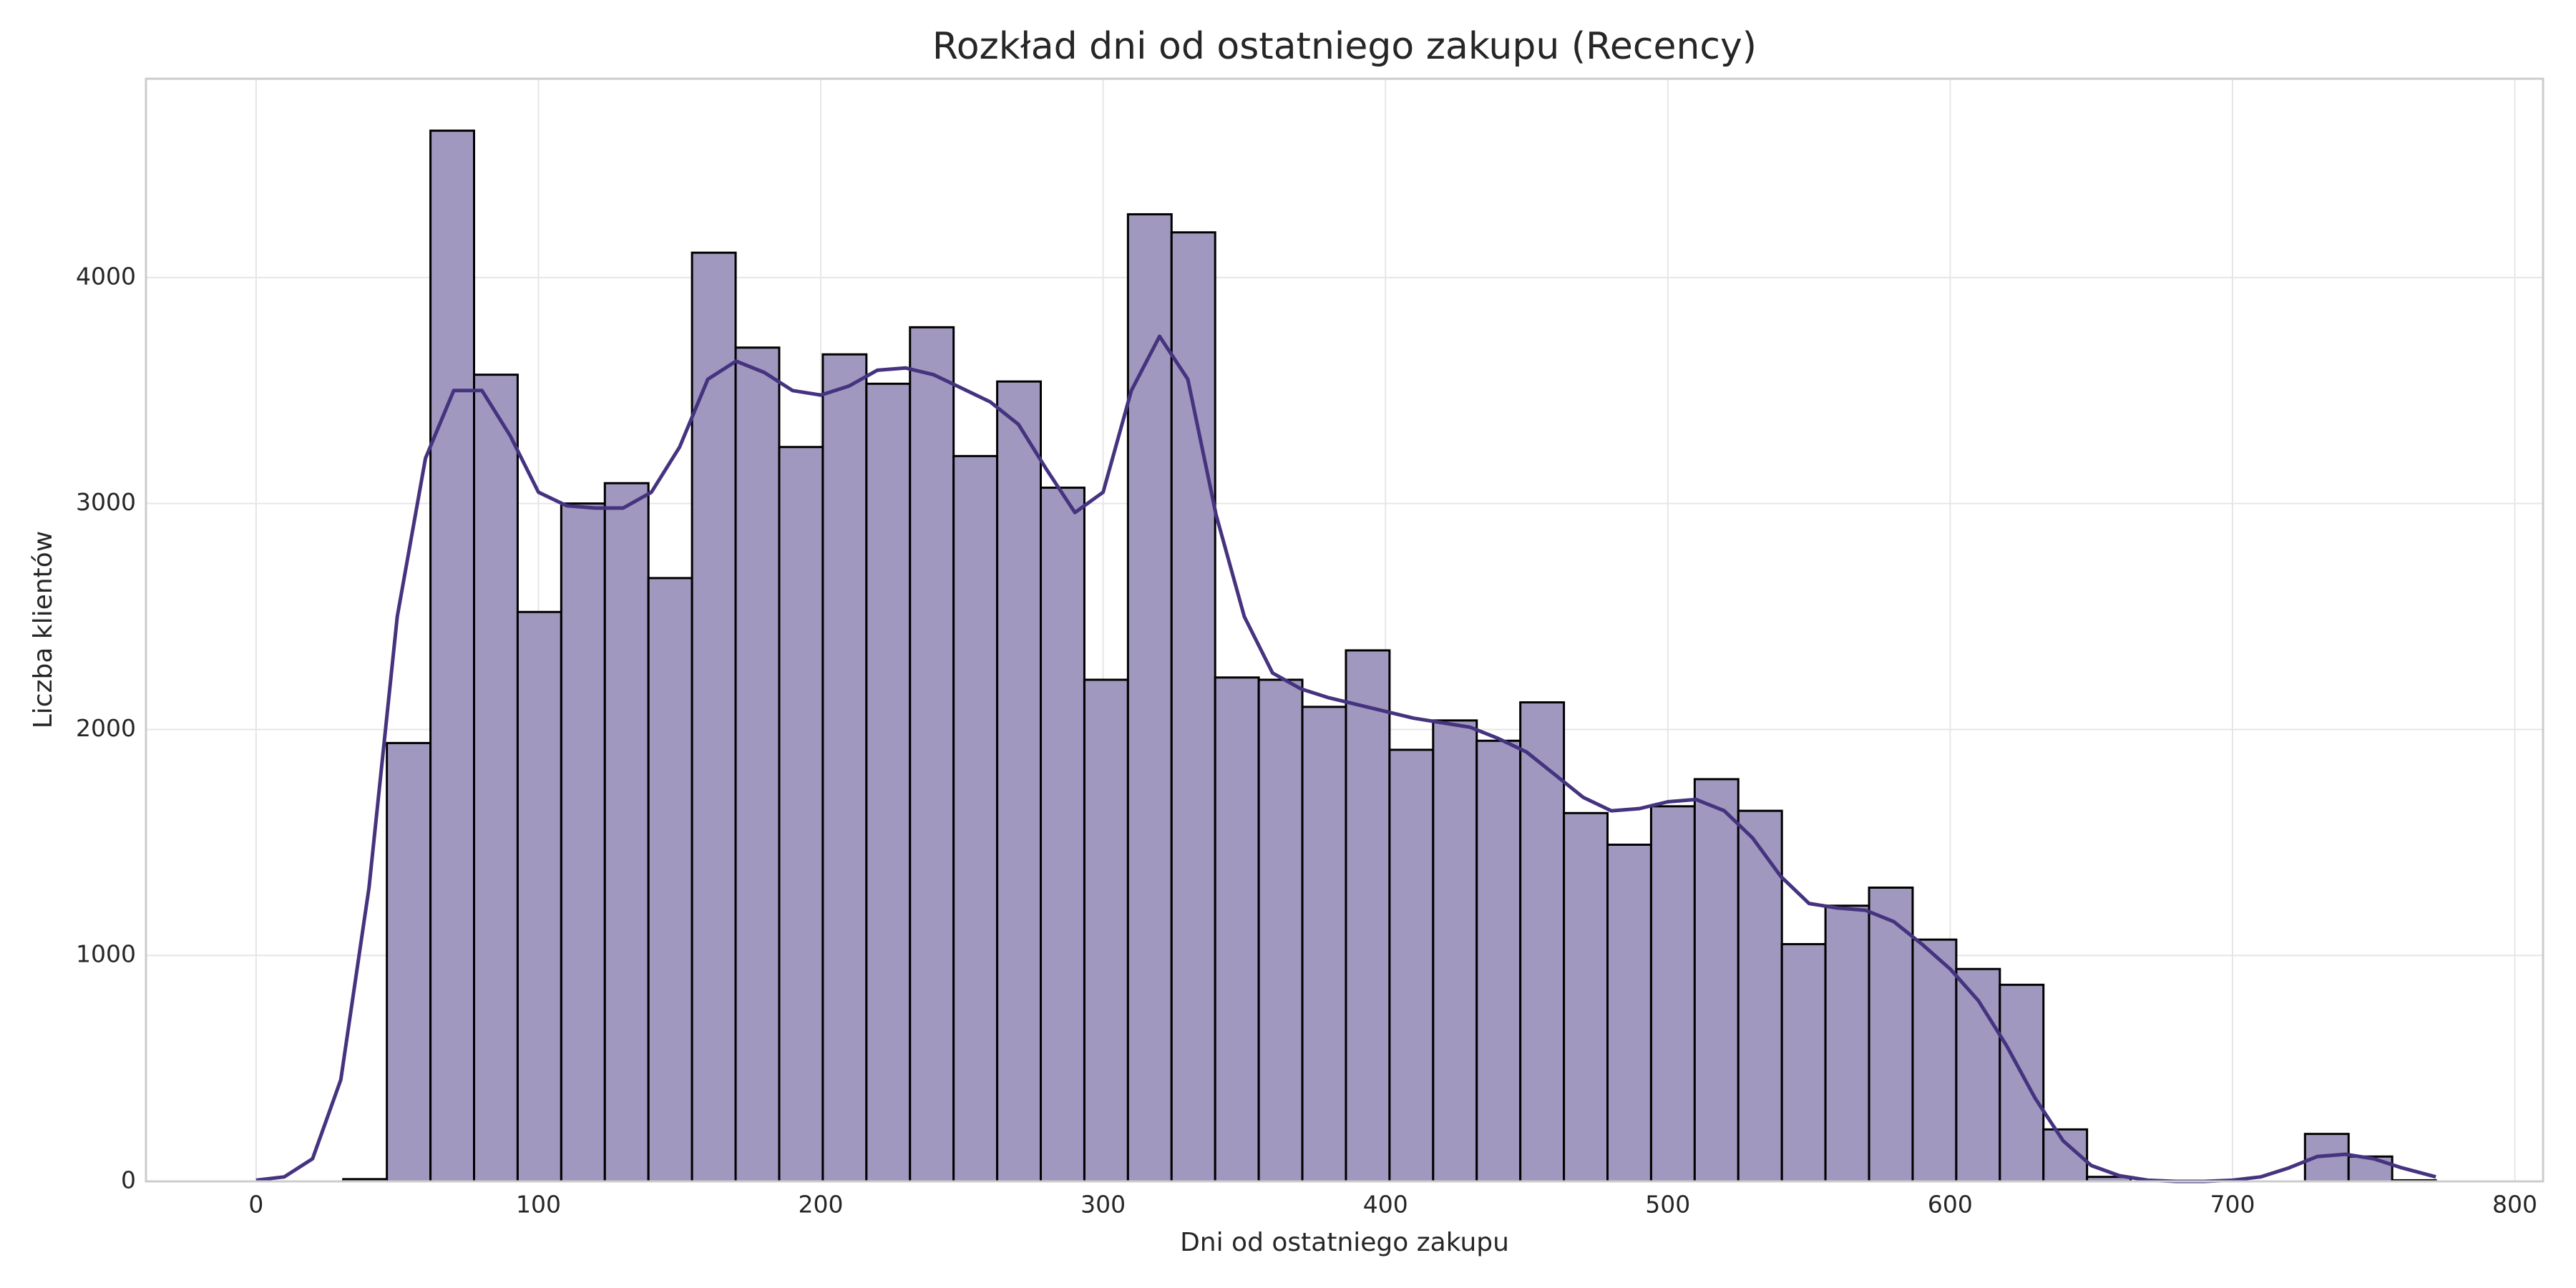 This screenshot has height=1288, width=2576. Describe the element at coordinates (128, 1180) in the screenshot. I see `y-tick-label: 0` at that location.